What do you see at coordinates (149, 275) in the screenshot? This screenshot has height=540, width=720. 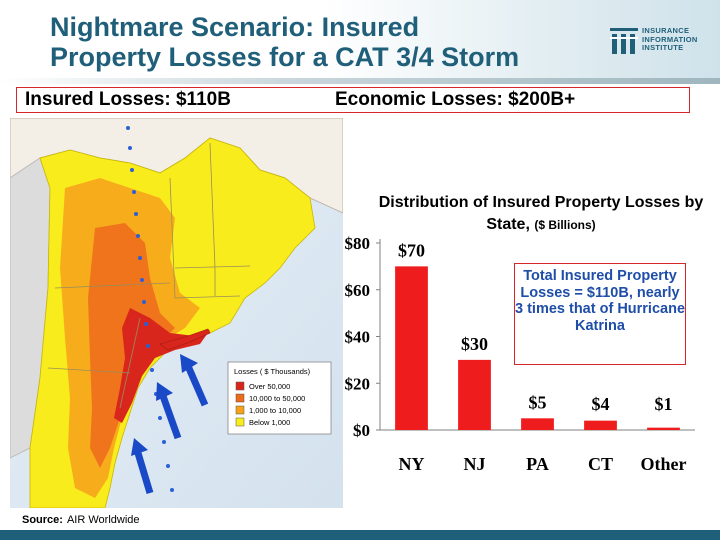 I see `map-state-borders` at bounding box center [149, 275].